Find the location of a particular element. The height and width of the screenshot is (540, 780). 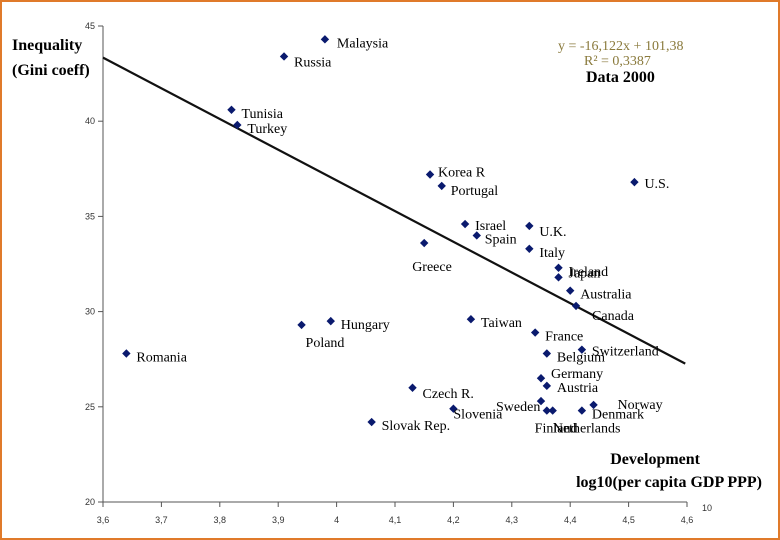

y-tick-label: 45 is located at coordinates (90, 26).